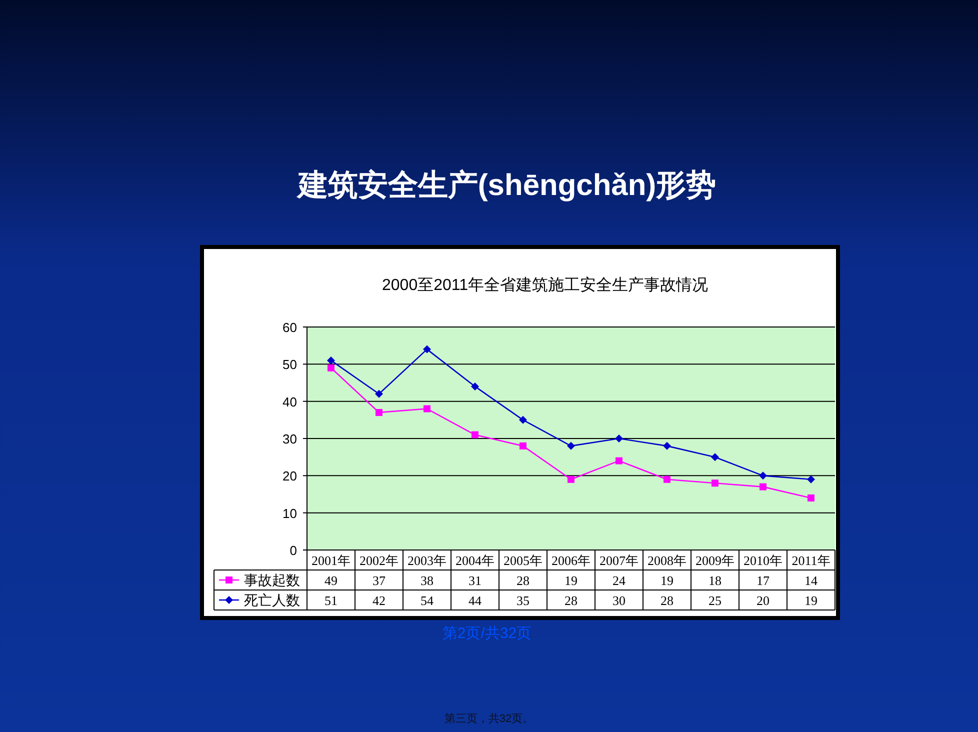 This screenshot has width=978, height=732. What do you see at coordinates (427, 600) in the screenshot?
I see `data-label: 54` at bounding box center [427, 600].